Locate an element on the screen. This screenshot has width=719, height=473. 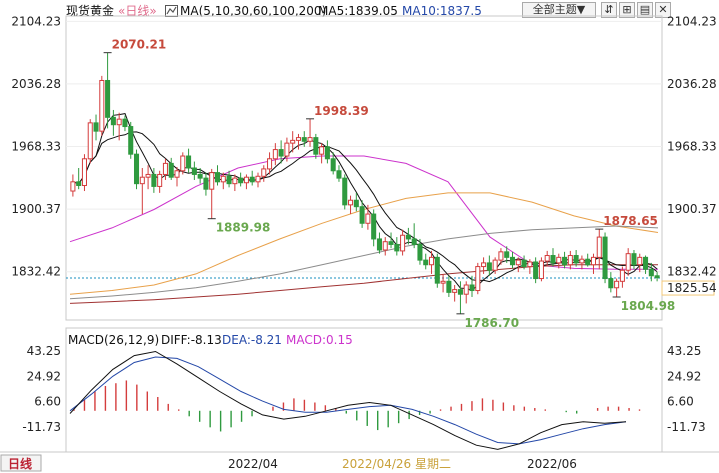
ma-line-ma100 is located at coordinates (364, 262).